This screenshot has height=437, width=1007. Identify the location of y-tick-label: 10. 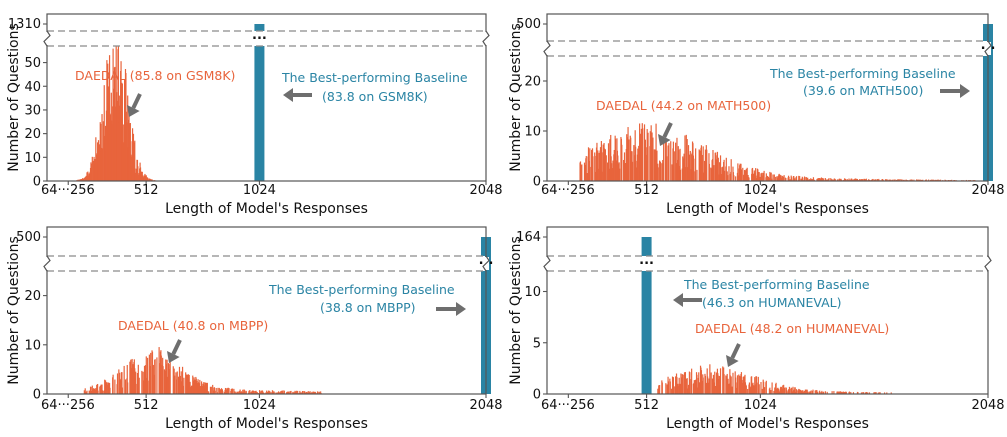
(532, 292).